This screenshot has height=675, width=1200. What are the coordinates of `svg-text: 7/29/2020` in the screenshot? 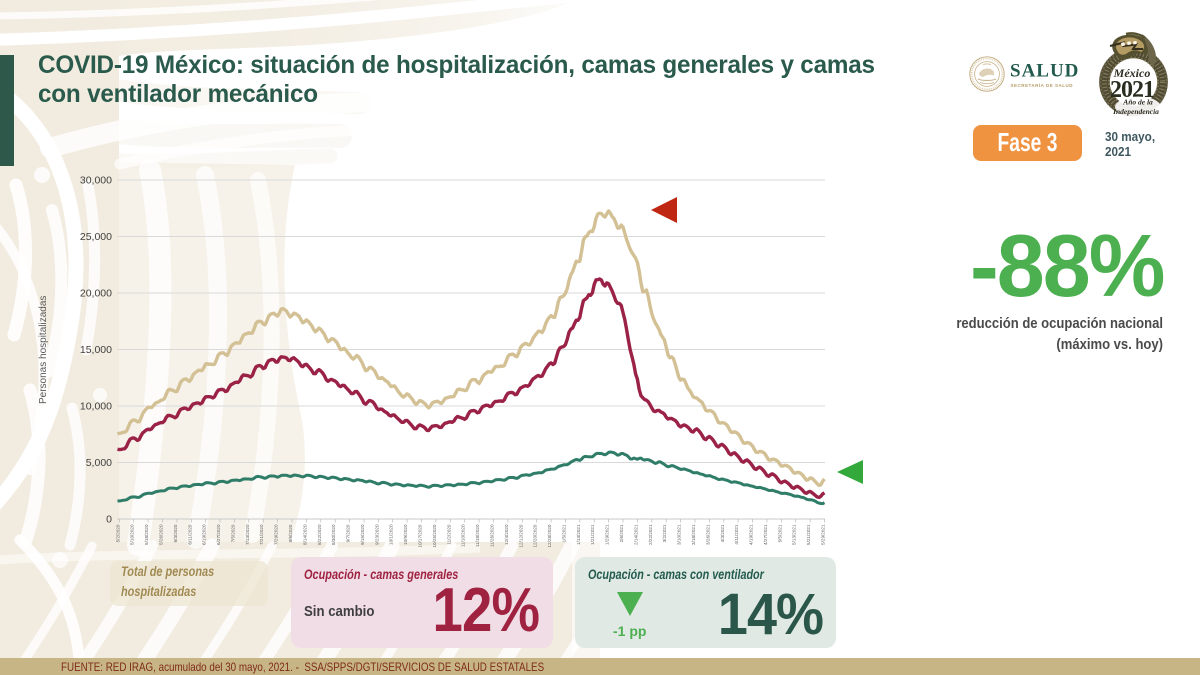 It's located at (276, 534).